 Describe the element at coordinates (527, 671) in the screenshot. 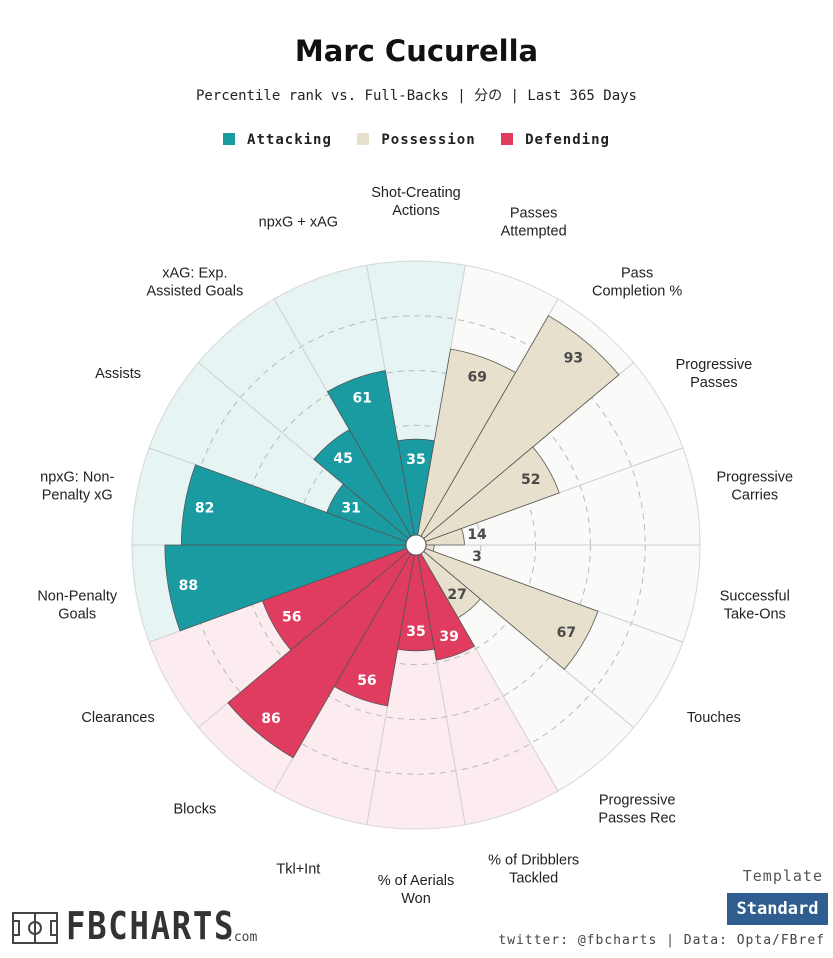

I see `bg-wedge-progressive-passes-rec` at that location.